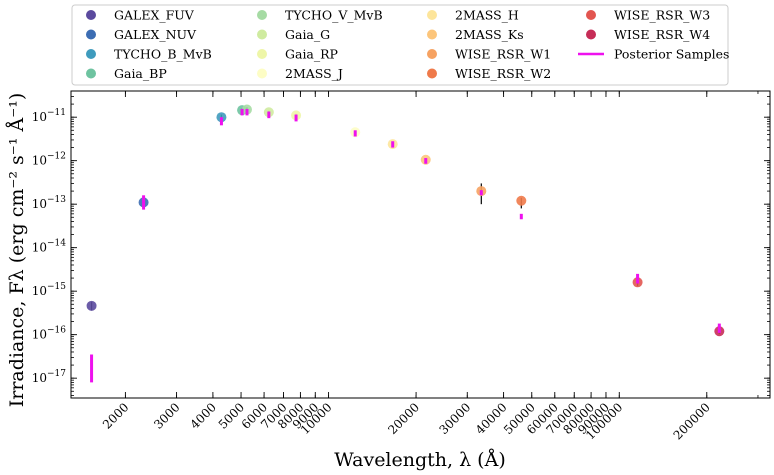  Describe the element at coordinates (487, 15) in the screenshot. I see `legend-label: 2MASS_H` at that location.